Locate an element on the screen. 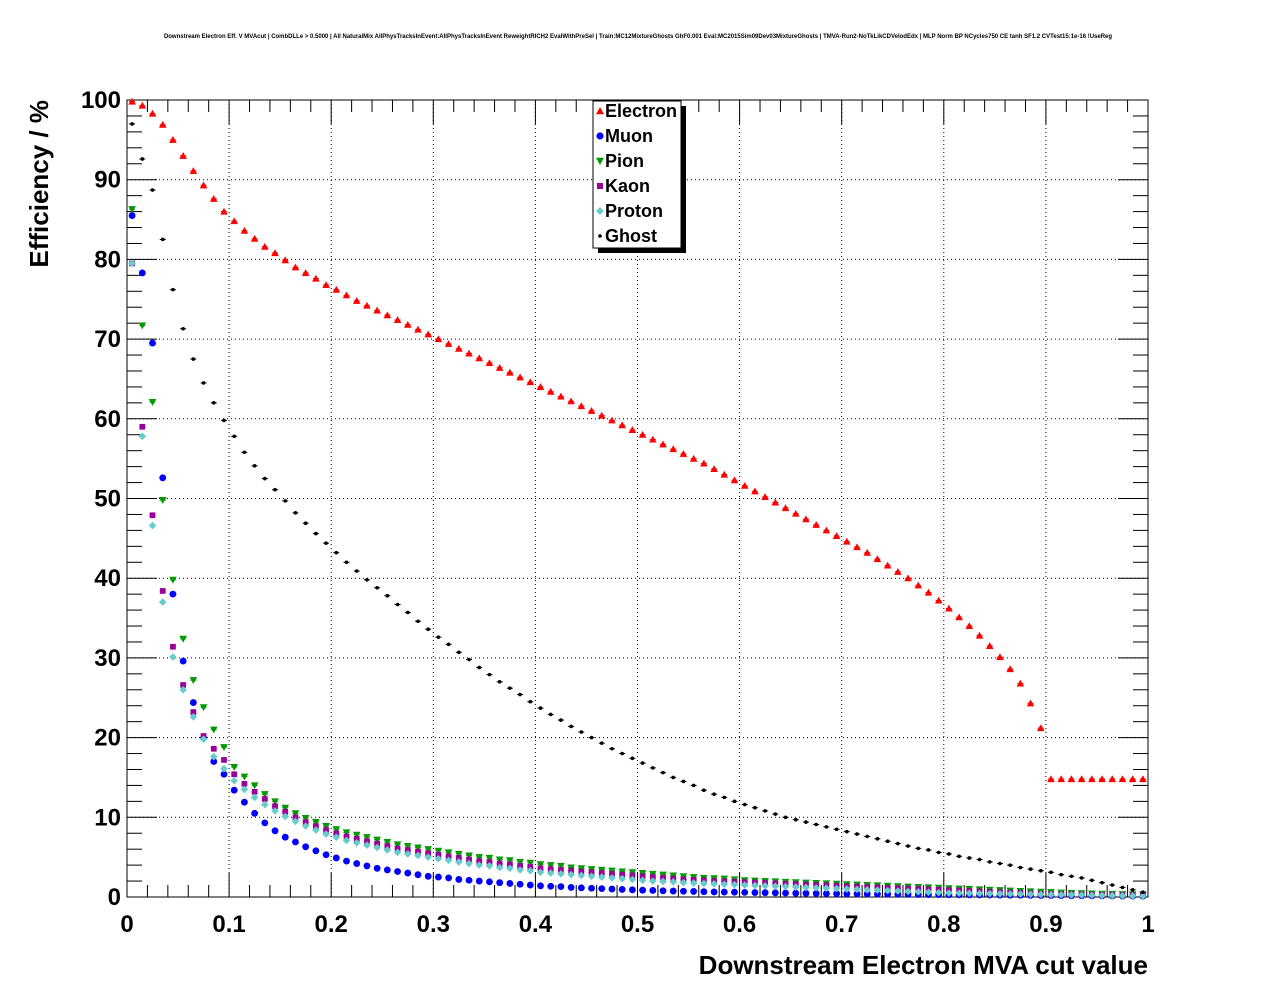 Image resolution: width=1276 pixels, height=996 pixels. legend: Electron Muon Pion Kaon Proton Ghost is located at coordinates (639, 176).